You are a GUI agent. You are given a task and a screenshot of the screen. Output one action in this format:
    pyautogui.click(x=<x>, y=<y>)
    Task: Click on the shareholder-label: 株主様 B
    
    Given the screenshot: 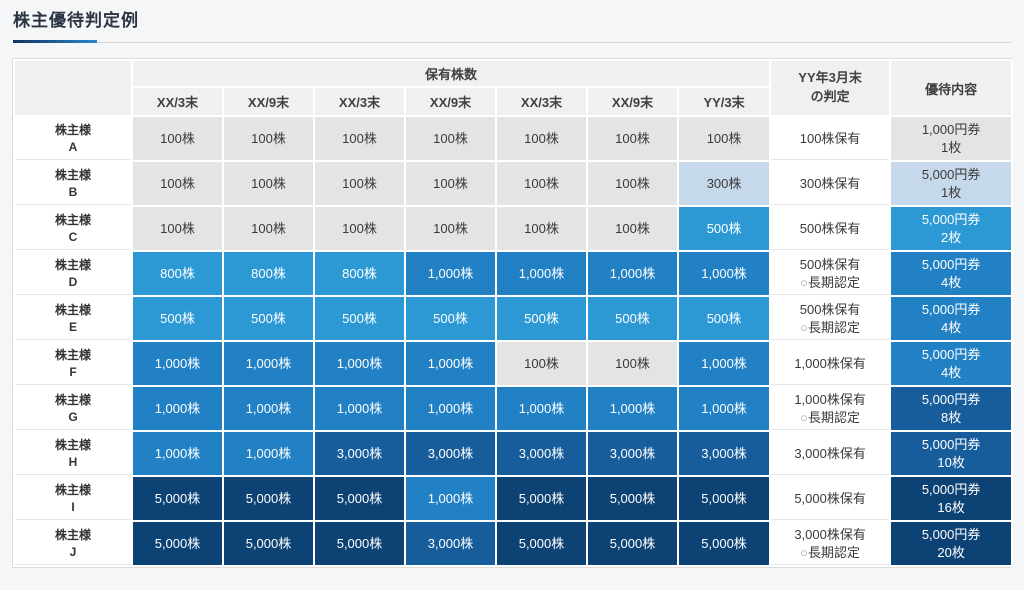 What is the action you would take?
    pyautogui.click(x=73, y=183)
    